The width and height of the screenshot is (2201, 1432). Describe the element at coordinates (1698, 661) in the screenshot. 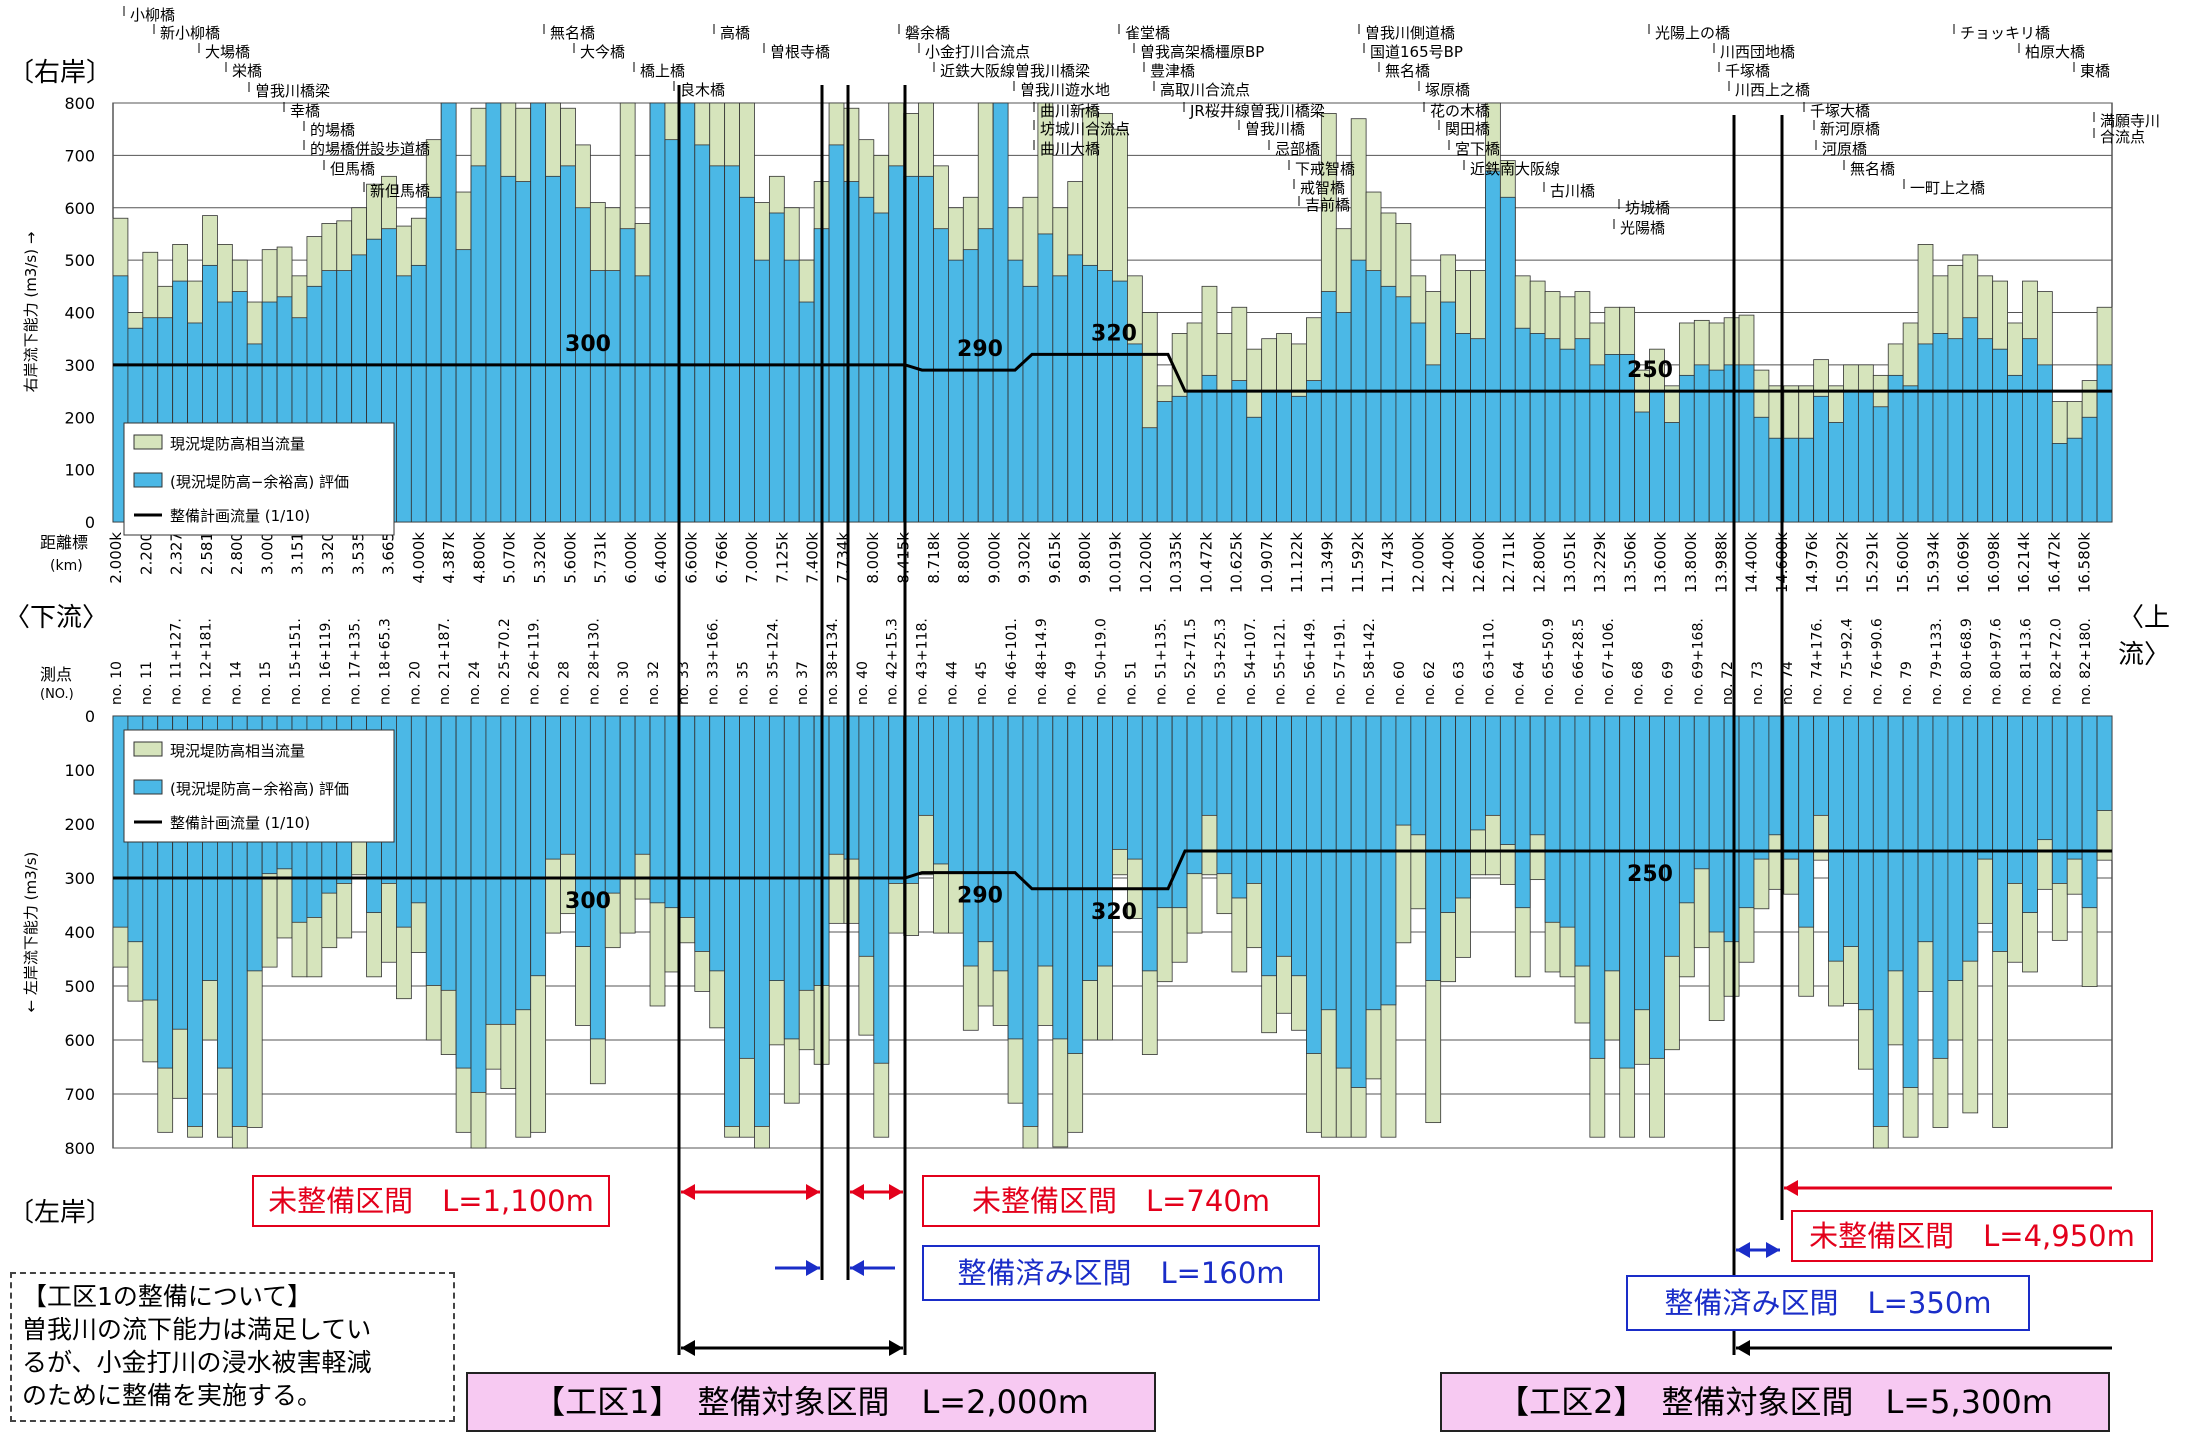

I see `station-tick-label: no. 69+168.` at that location.